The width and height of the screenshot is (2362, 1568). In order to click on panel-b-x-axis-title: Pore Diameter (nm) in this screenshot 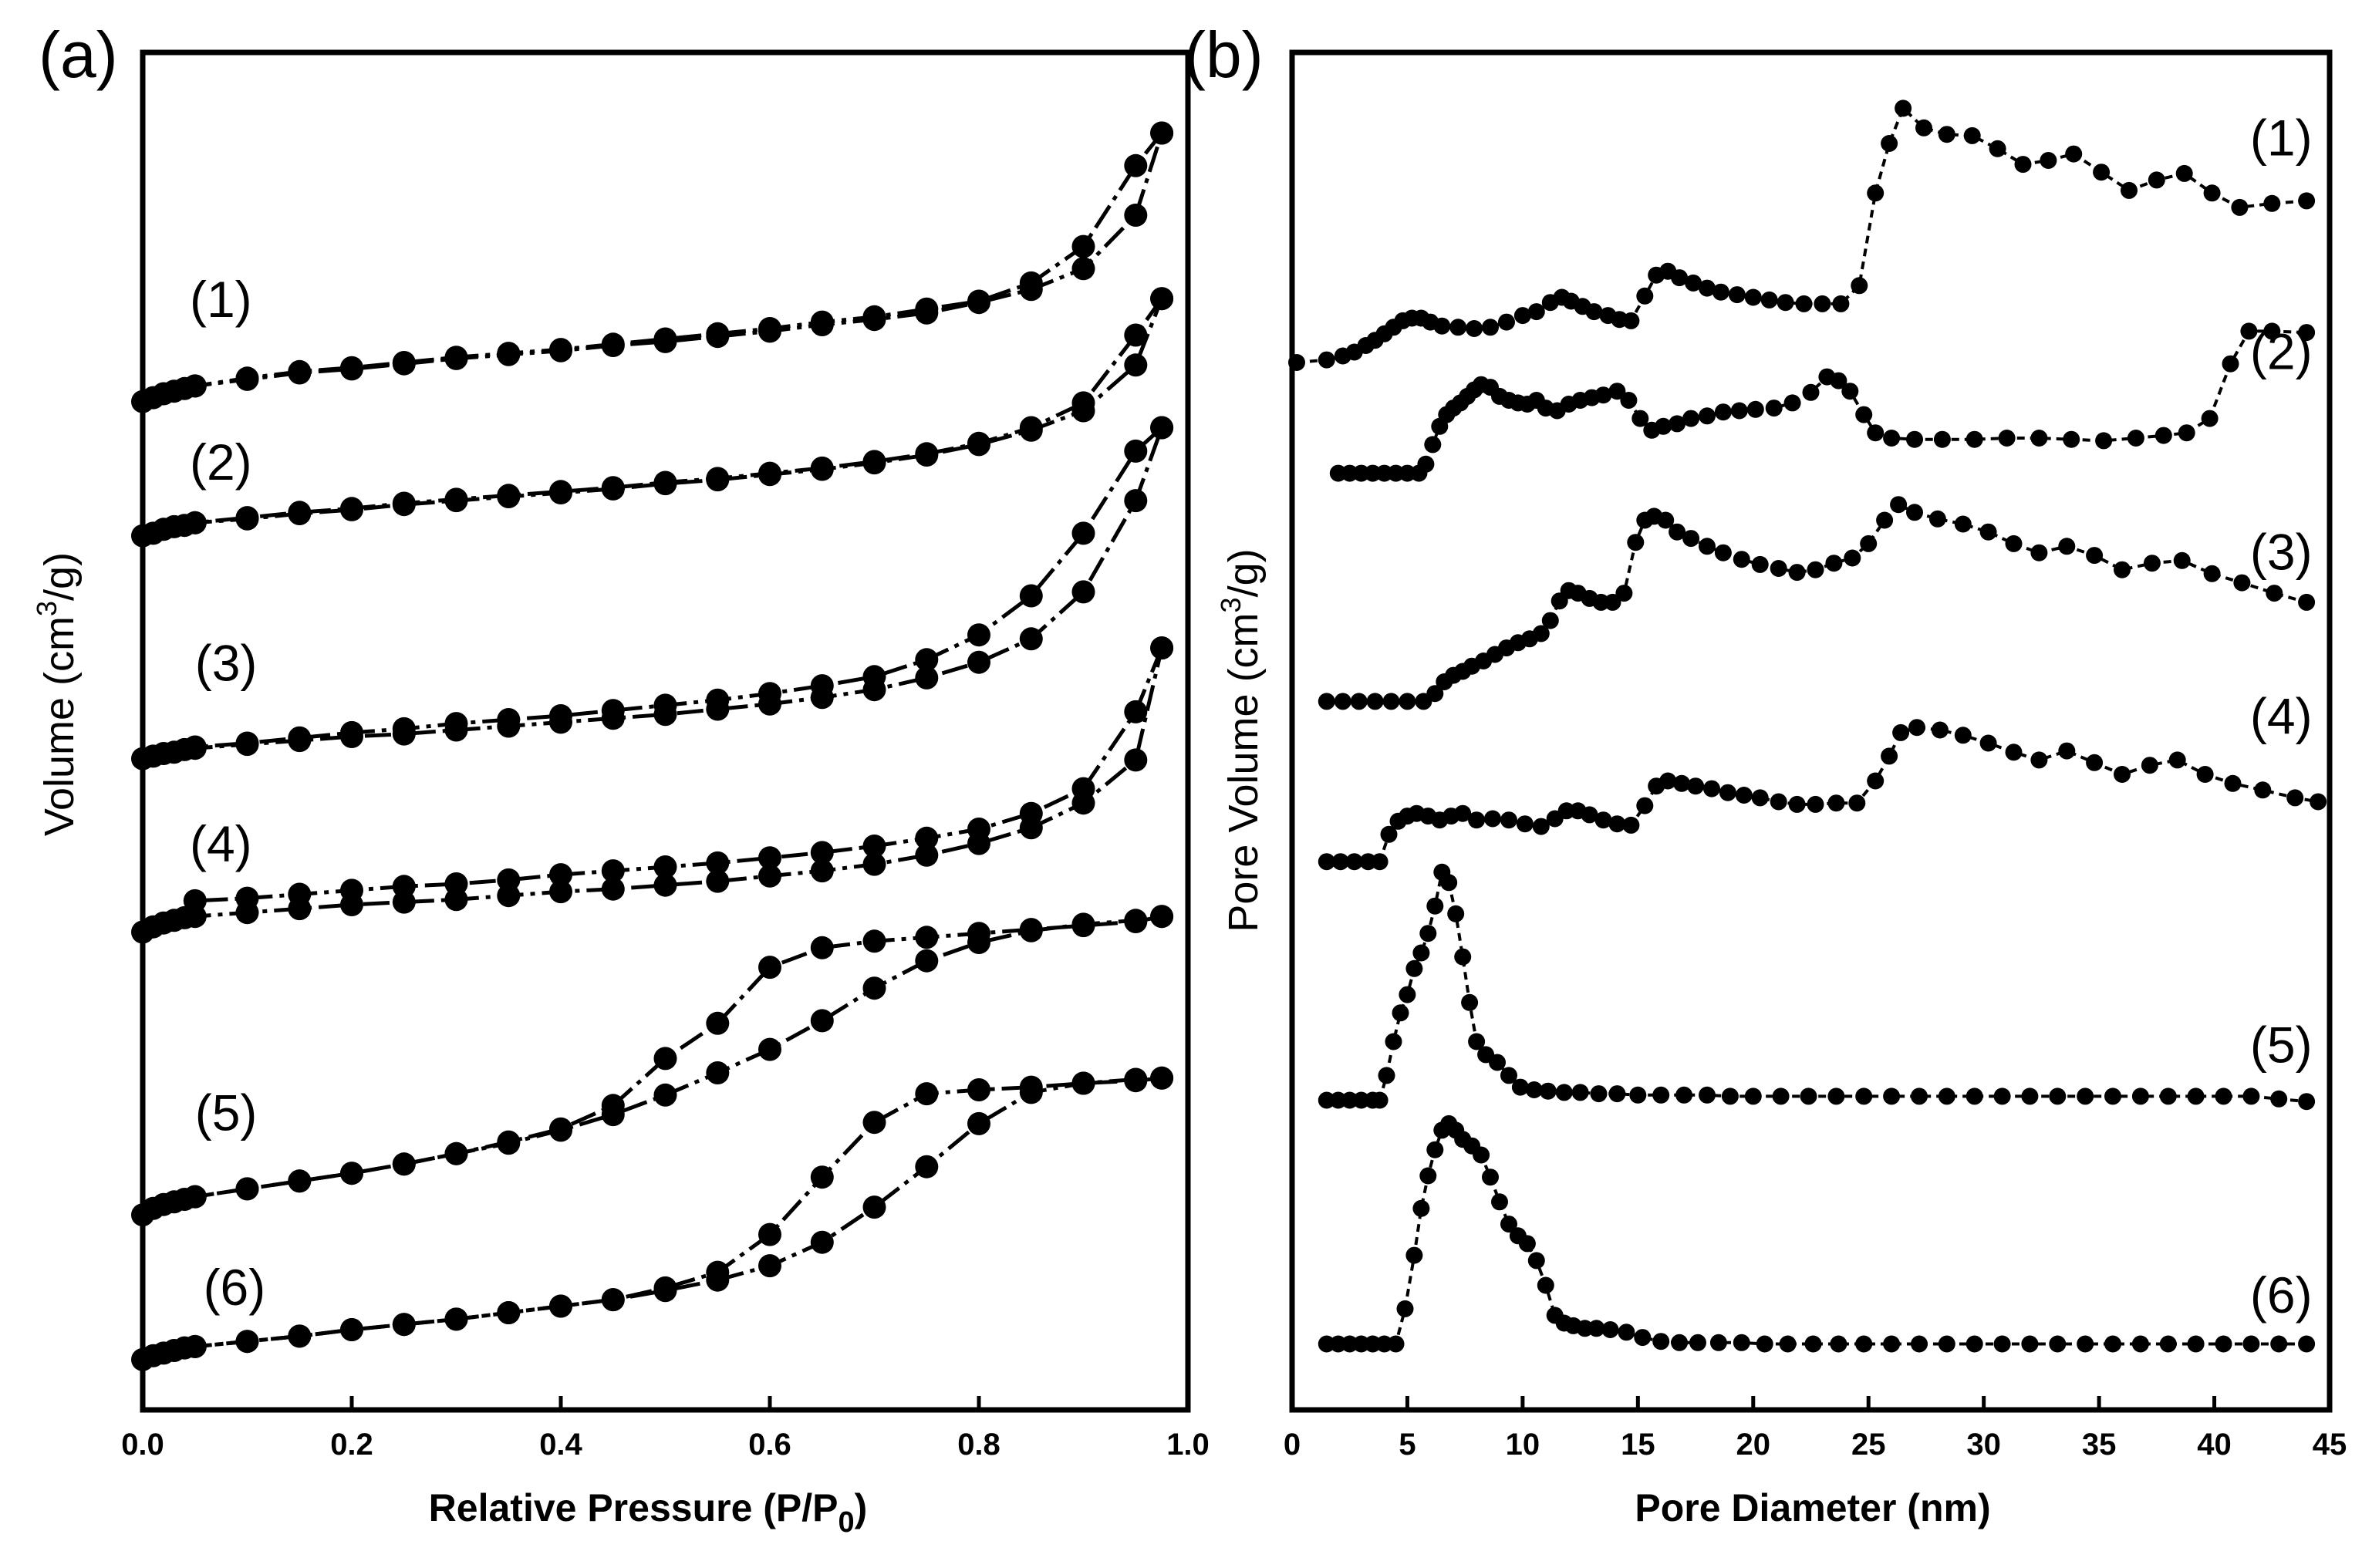, I will do `click(1813, 1508)`.